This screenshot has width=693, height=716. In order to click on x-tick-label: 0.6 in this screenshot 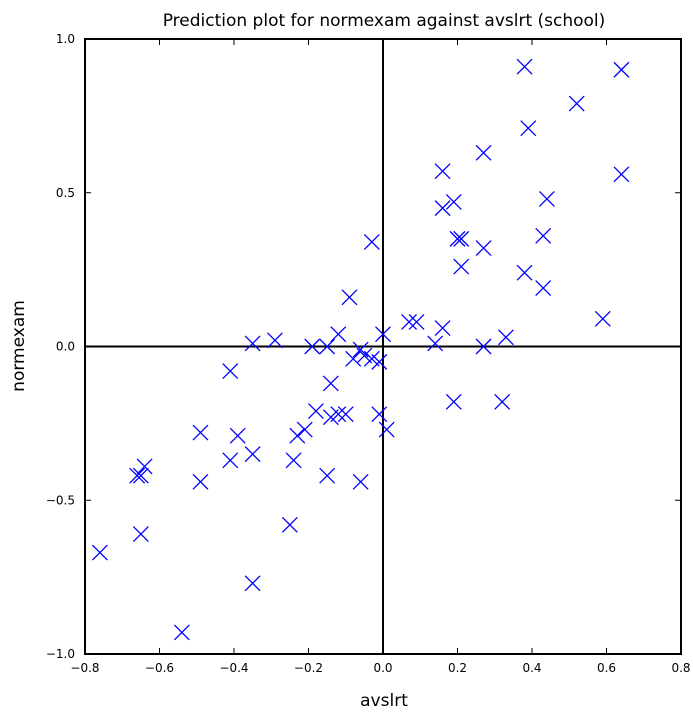, I will do `click(606, 668)`.